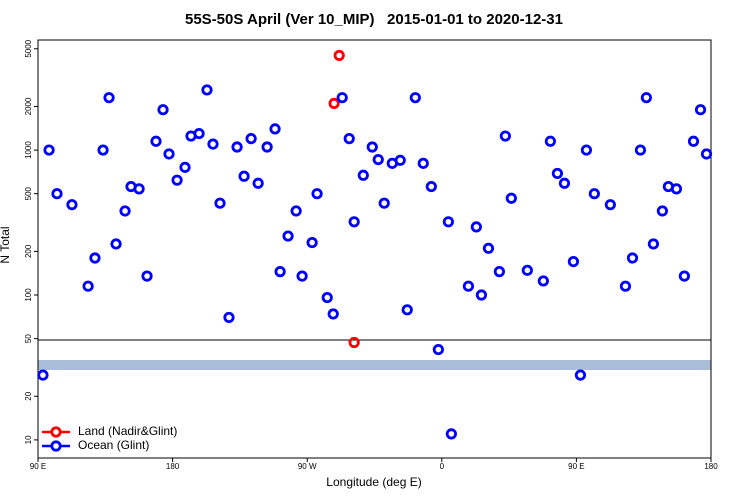 The image size is (750, 500). I want to click on legend-marker, so click(56, 432).